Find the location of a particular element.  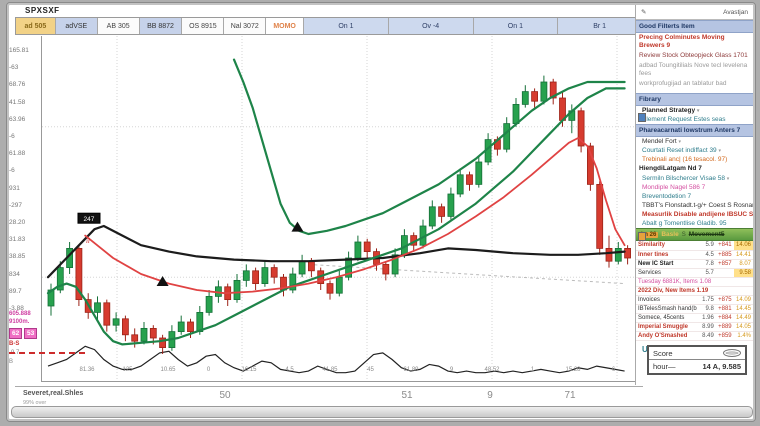

price-tag is located at coordinates (642, 236).